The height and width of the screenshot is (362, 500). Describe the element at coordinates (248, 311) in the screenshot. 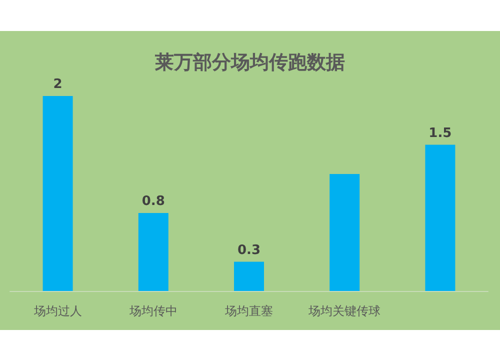

I see `x-tick-label: 场均直塞` at that location.